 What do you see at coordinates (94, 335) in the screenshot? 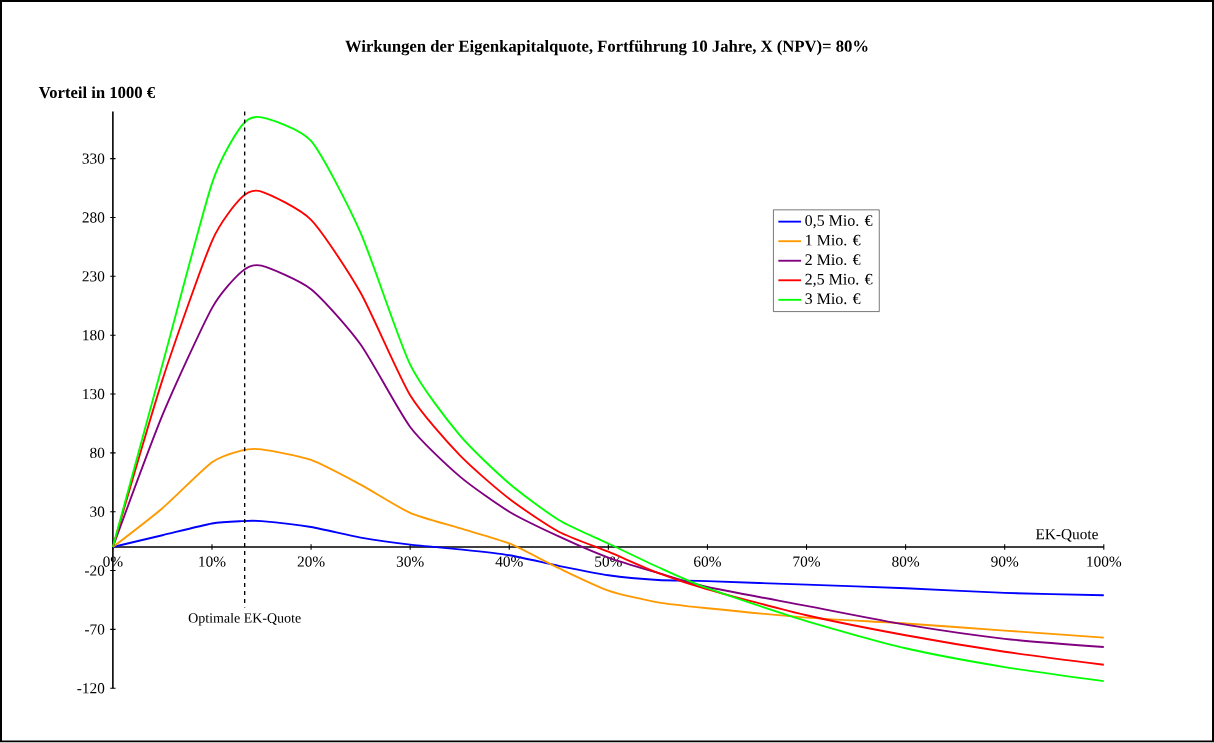
I see `y-tick-label: 180` at bounding box center [94, 335].